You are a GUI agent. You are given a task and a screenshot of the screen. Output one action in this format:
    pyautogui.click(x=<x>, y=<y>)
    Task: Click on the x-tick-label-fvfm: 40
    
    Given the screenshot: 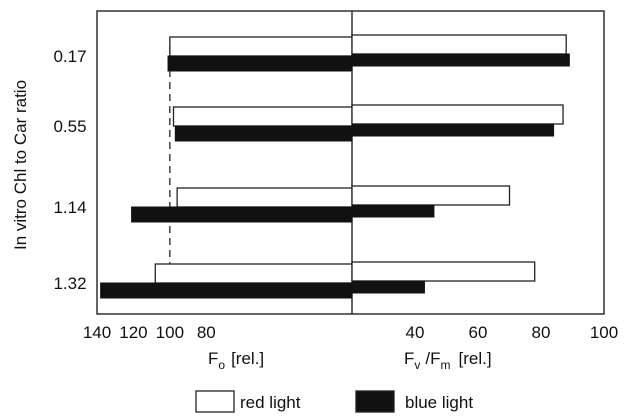 What is the action you would take?
    pyautogui.click(x=415, y=332)
    